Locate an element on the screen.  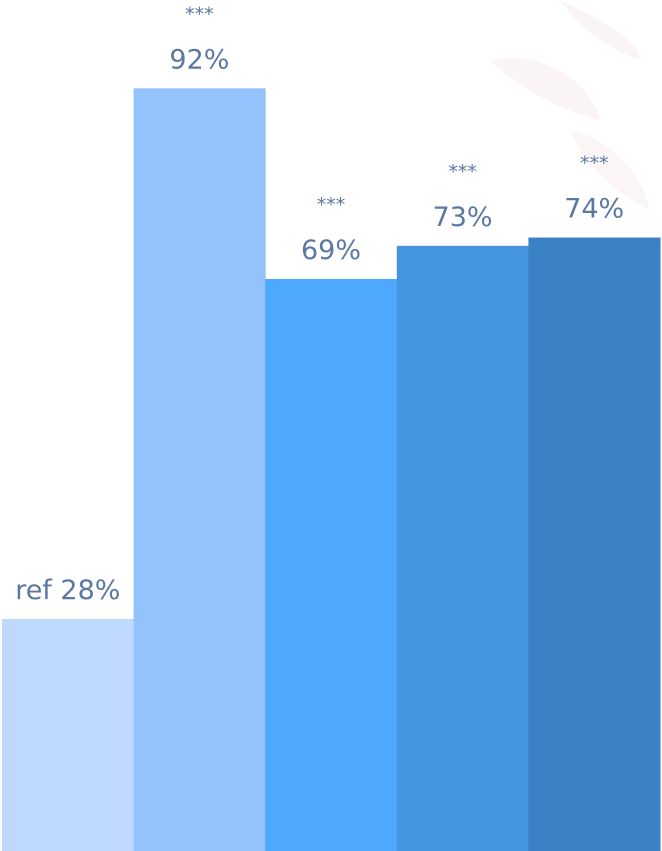
value-label: ref 28% is located at coordinates (67, 590).